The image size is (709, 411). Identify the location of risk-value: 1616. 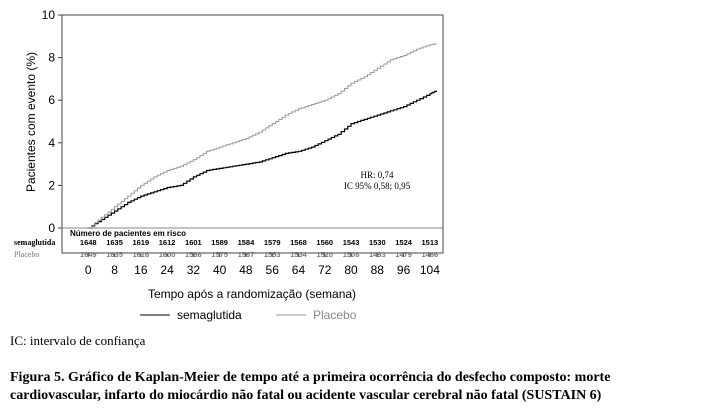
(140, 254).